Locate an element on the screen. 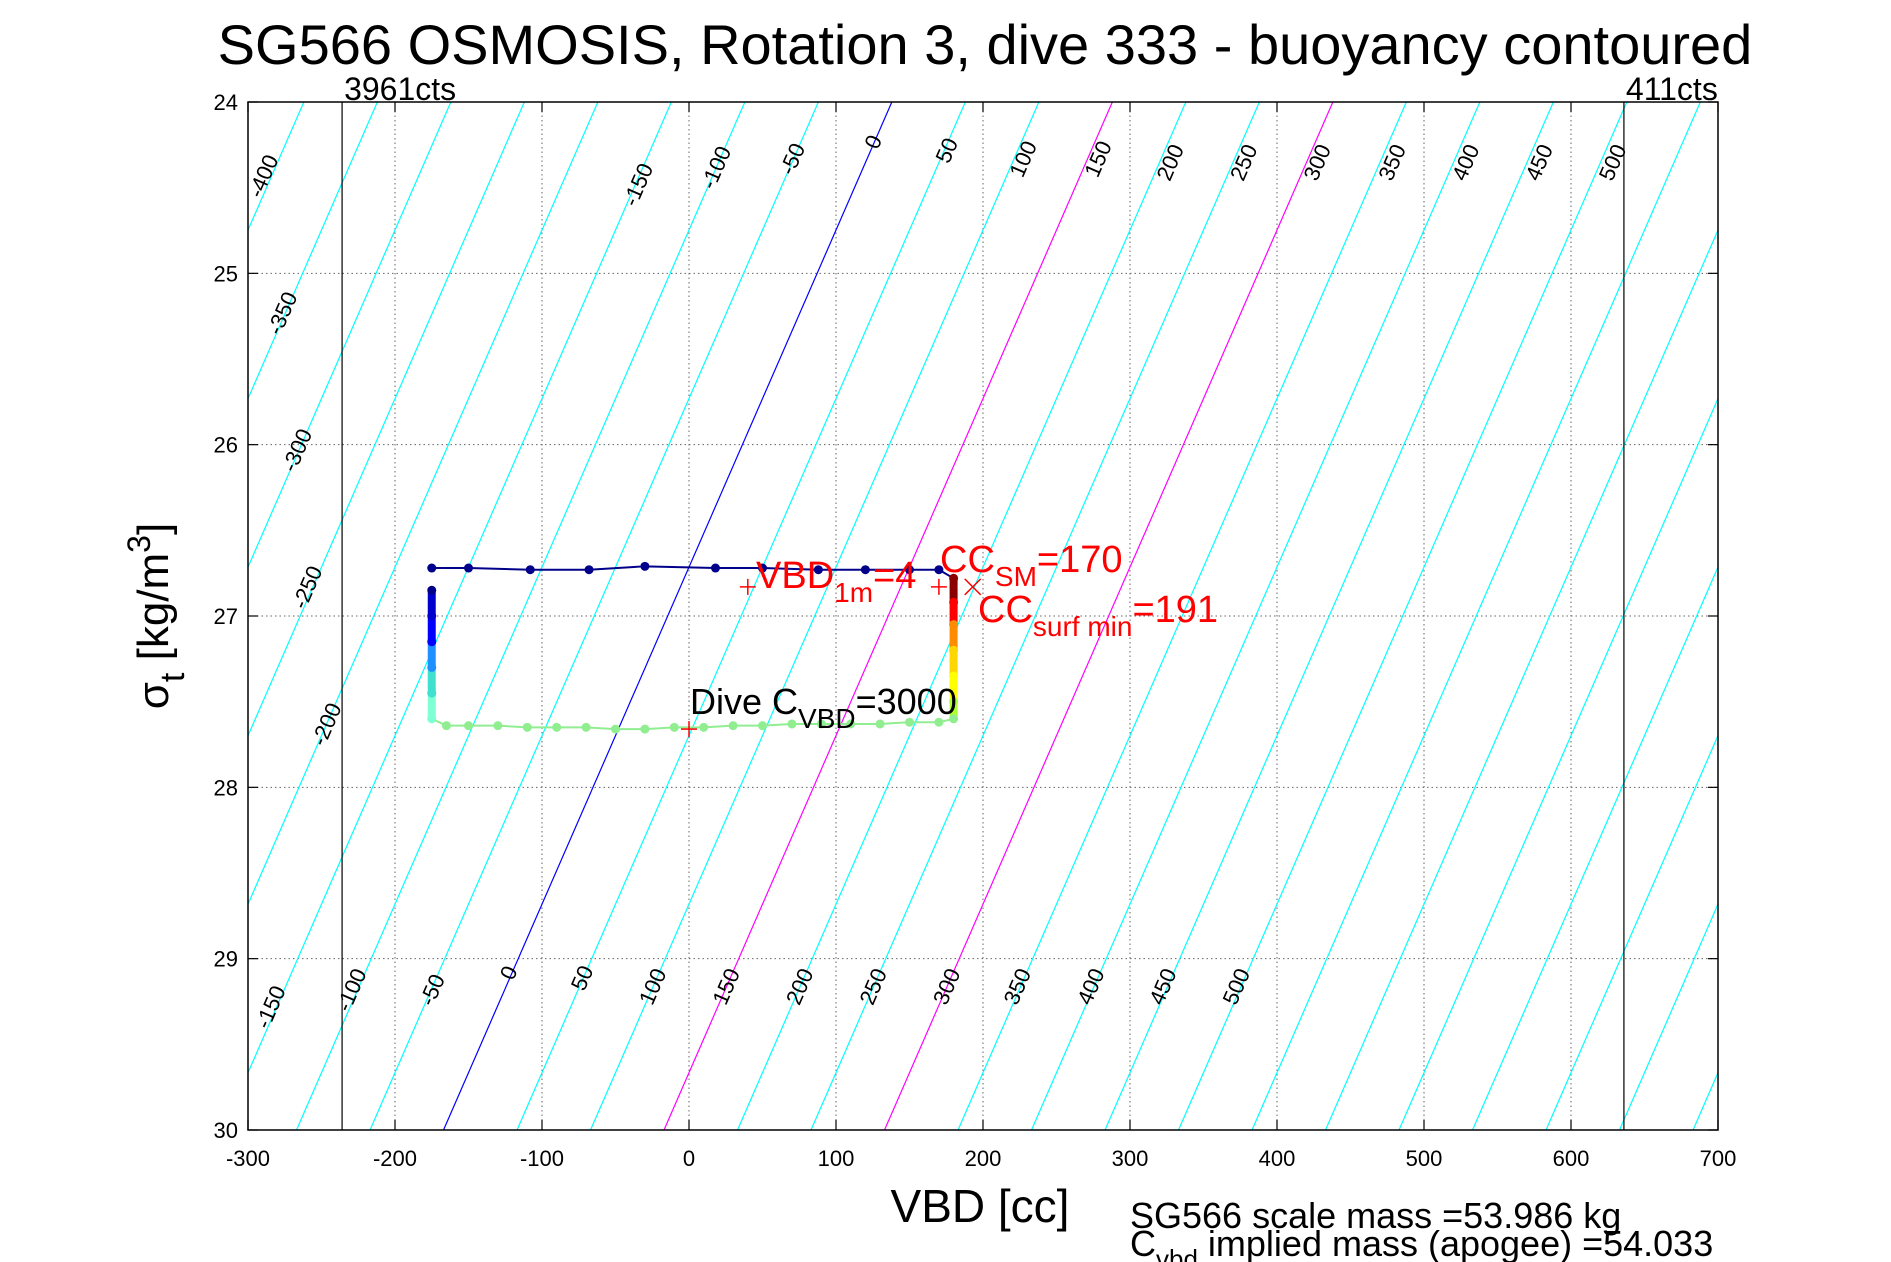 This screenshot has width=1891, height=1262. contour-label-28: 300 is located at coordinates (947, 987).